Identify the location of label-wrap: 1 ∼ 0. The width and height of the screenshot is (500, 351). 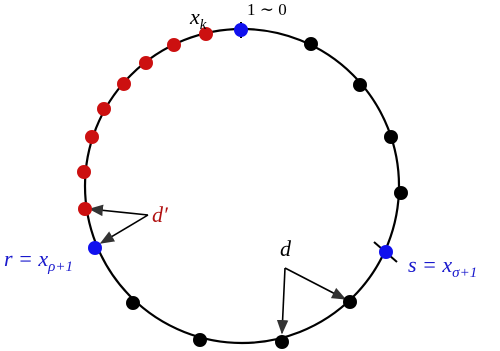
(267, 9).